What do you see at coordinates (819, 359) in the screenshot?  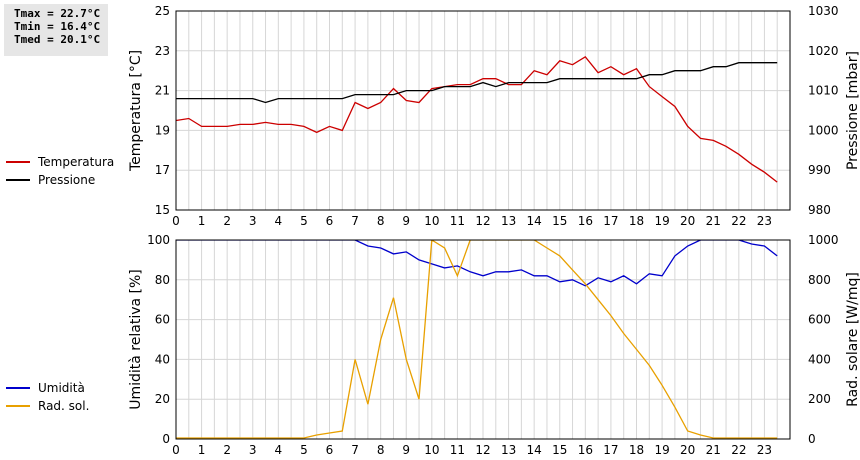 I see `hum-y2-tick-label: 400` at bounding box center [819, 359].